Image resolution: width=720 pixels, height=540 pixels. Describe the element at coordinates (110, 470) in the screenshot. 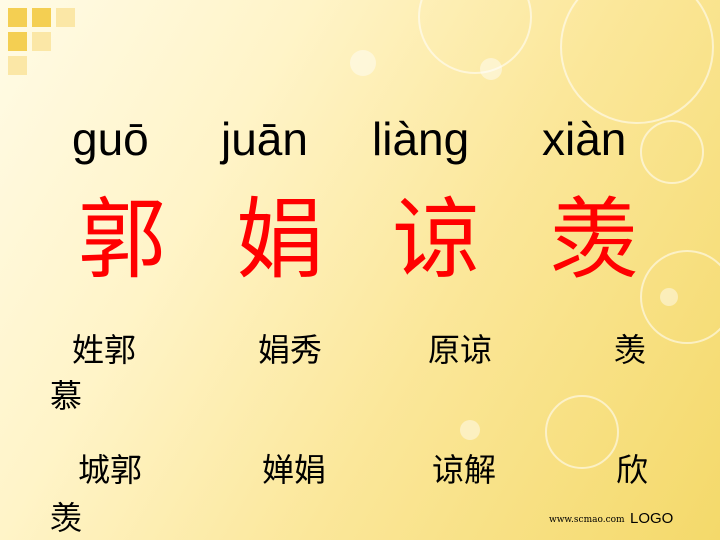

I see `word-chengguo: 城郭` at that location.